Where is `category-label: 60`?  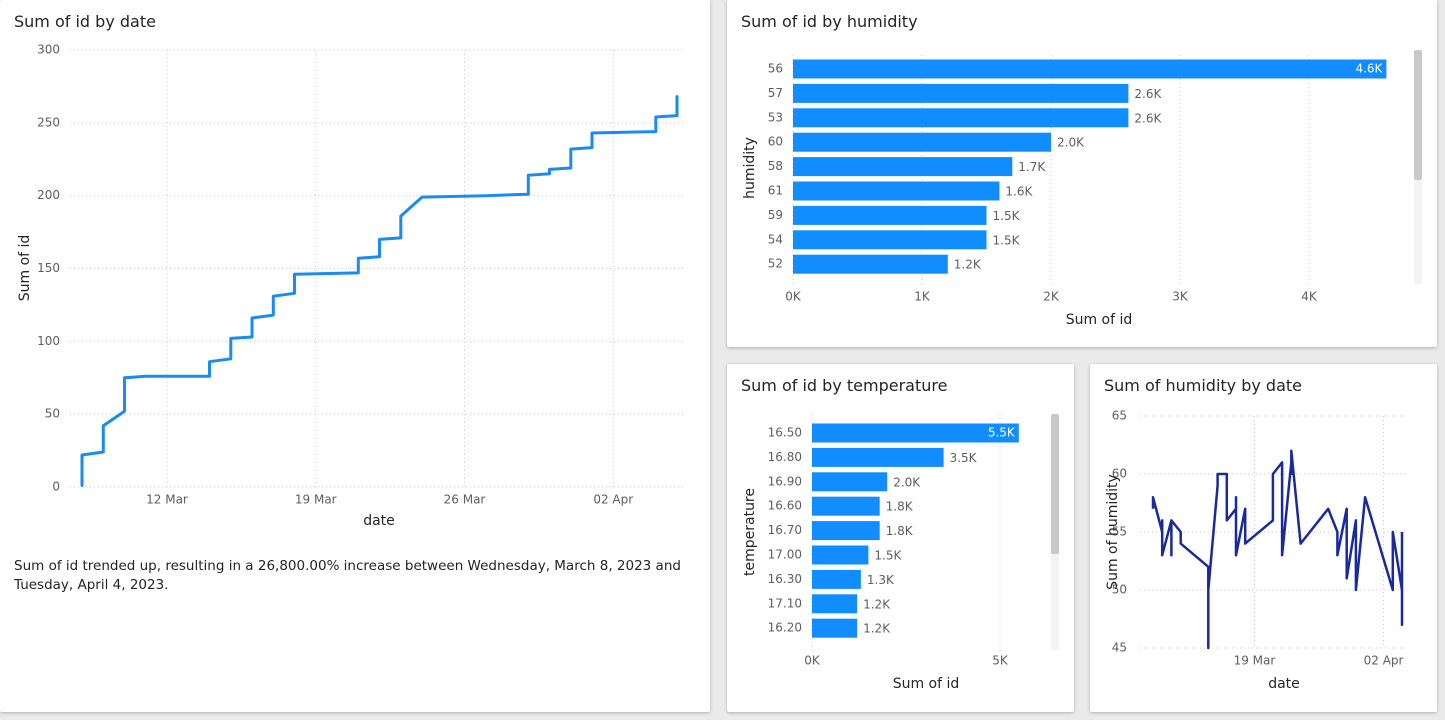 category-label: 60 is located at coordinates (775, 142).